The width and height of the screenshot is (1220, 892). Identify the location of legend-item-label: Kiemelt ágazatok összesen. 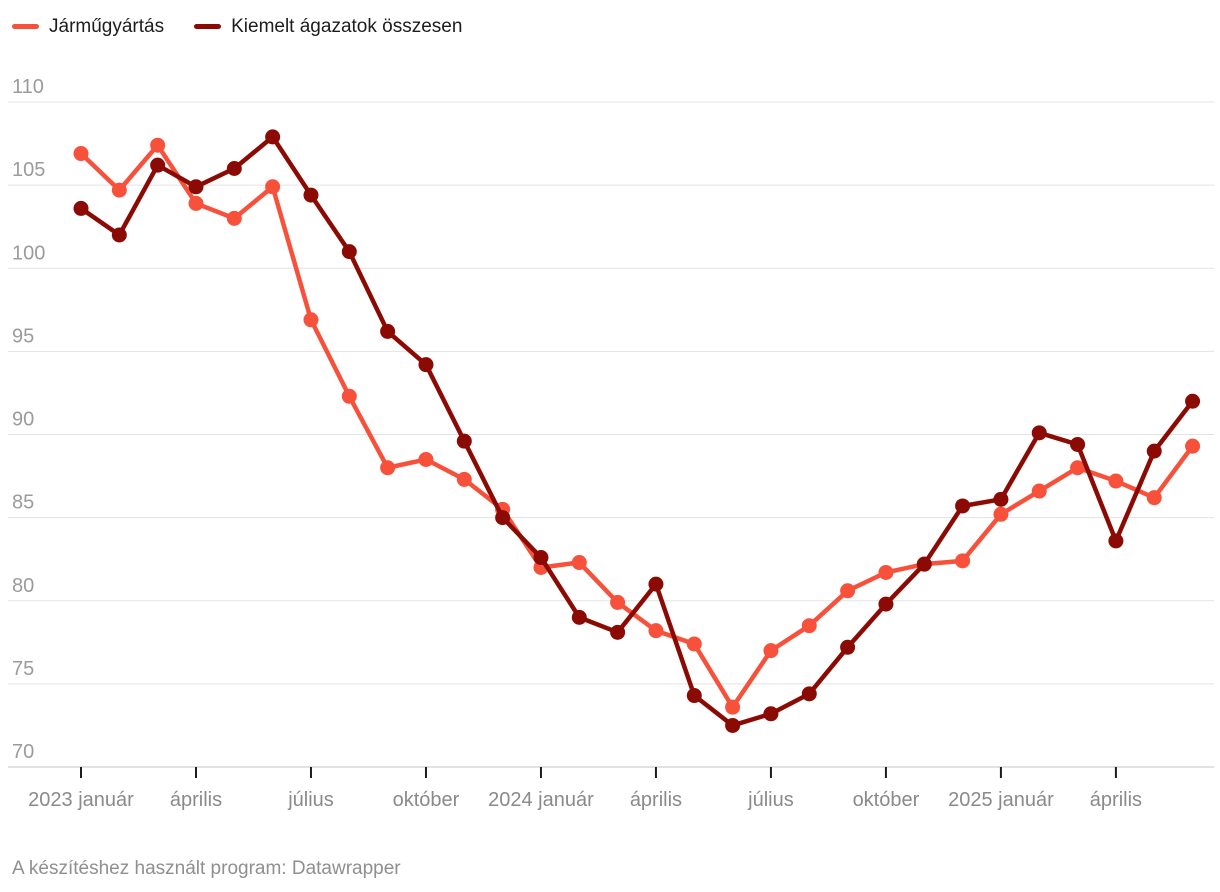
(347, 26).